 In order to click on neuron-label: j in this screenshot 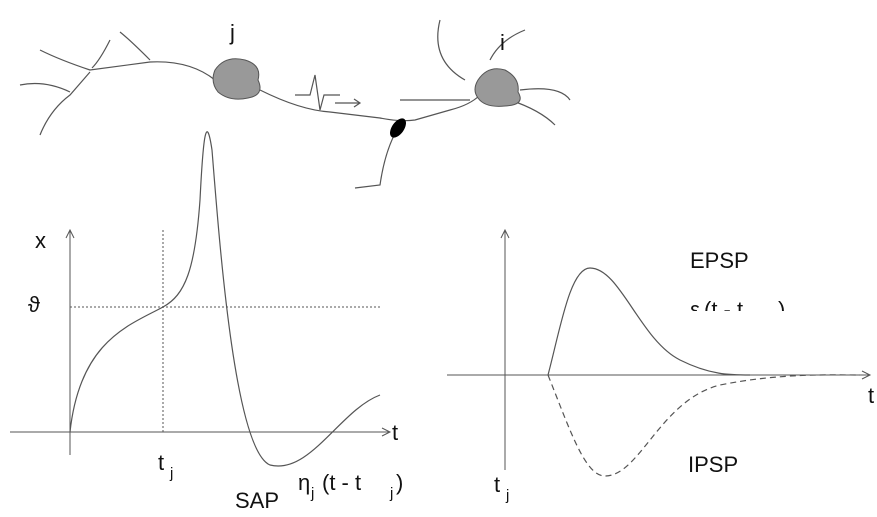, I will do `click(232, 32)`.